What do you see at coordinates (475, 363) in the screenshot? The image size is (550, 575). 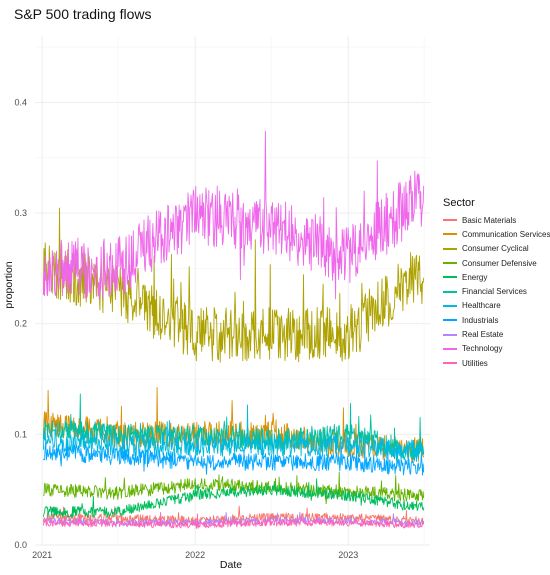 I see `legend-label: Utilities` at bounding box center [475, 363].